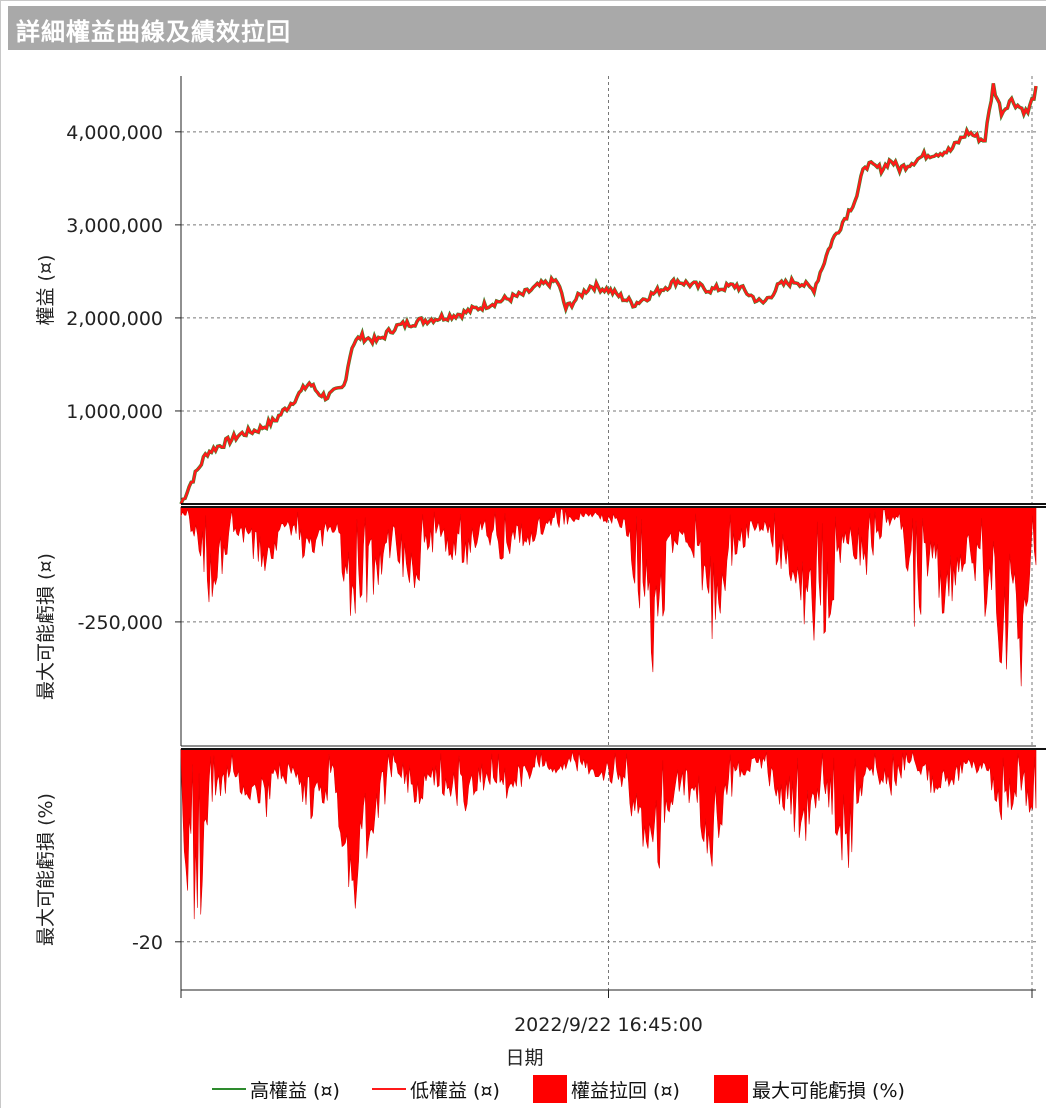 The width and height of the screenshot is (1046, 1108). What do you see at coordinates (527, 28) in the screenshot?
I see `window-titlebar: 詳細權益曲線及績效拉回` at bounding box center [527, 28].